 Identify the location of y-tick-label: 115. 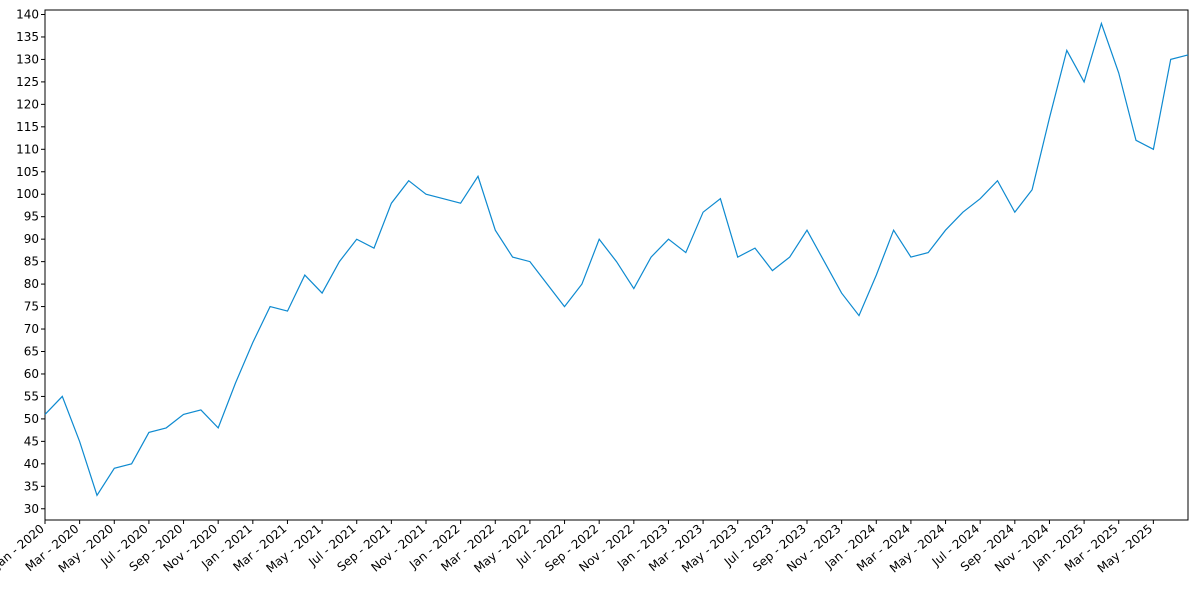
(27, 127).